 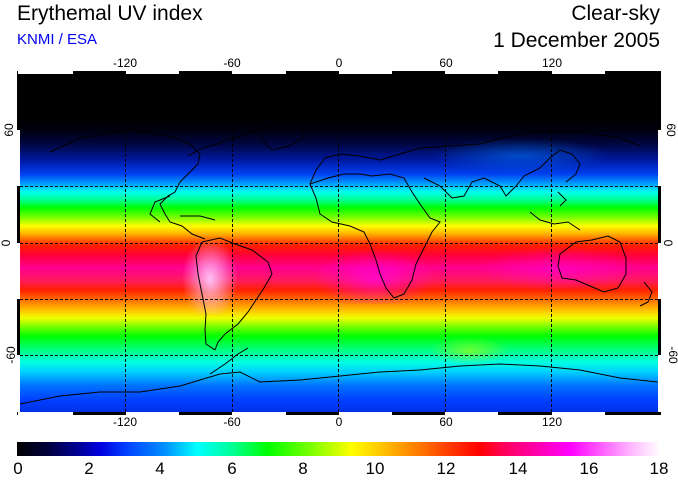 What do you see at coordinates (339, 299) in the screenshot?
I see `gridline-lat-m30` at bounding box center [339, 299].